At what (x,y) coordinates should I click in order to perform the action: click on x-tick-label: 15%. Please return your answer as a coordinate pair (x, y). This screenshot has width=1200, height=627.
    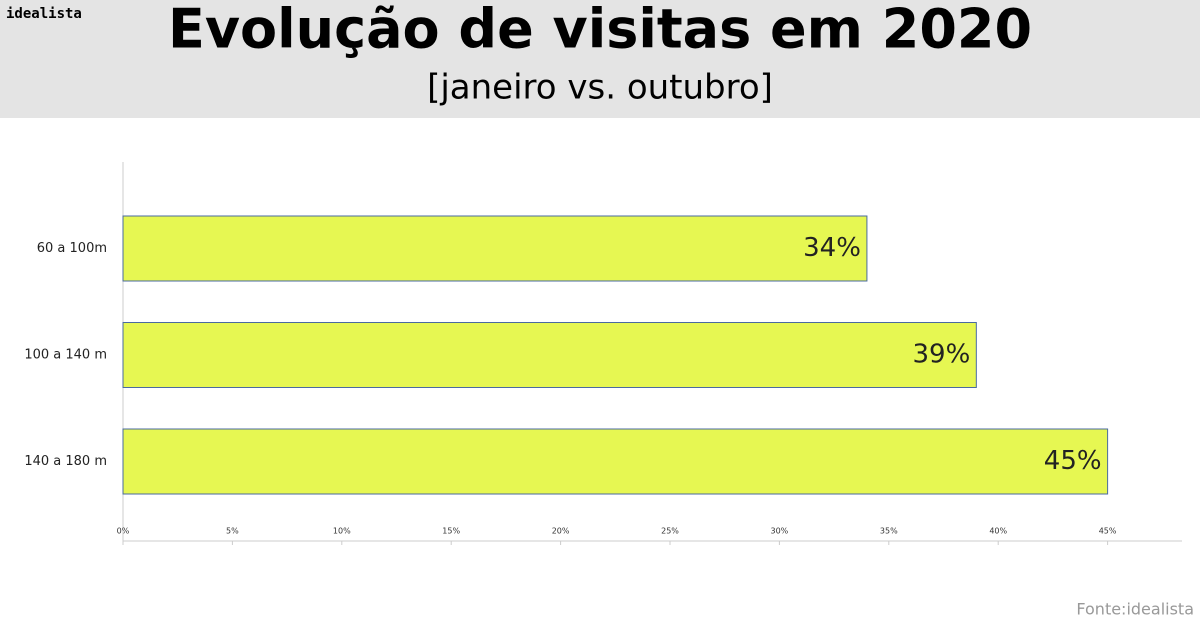
    Looking at the image, I should click on (451, 531).